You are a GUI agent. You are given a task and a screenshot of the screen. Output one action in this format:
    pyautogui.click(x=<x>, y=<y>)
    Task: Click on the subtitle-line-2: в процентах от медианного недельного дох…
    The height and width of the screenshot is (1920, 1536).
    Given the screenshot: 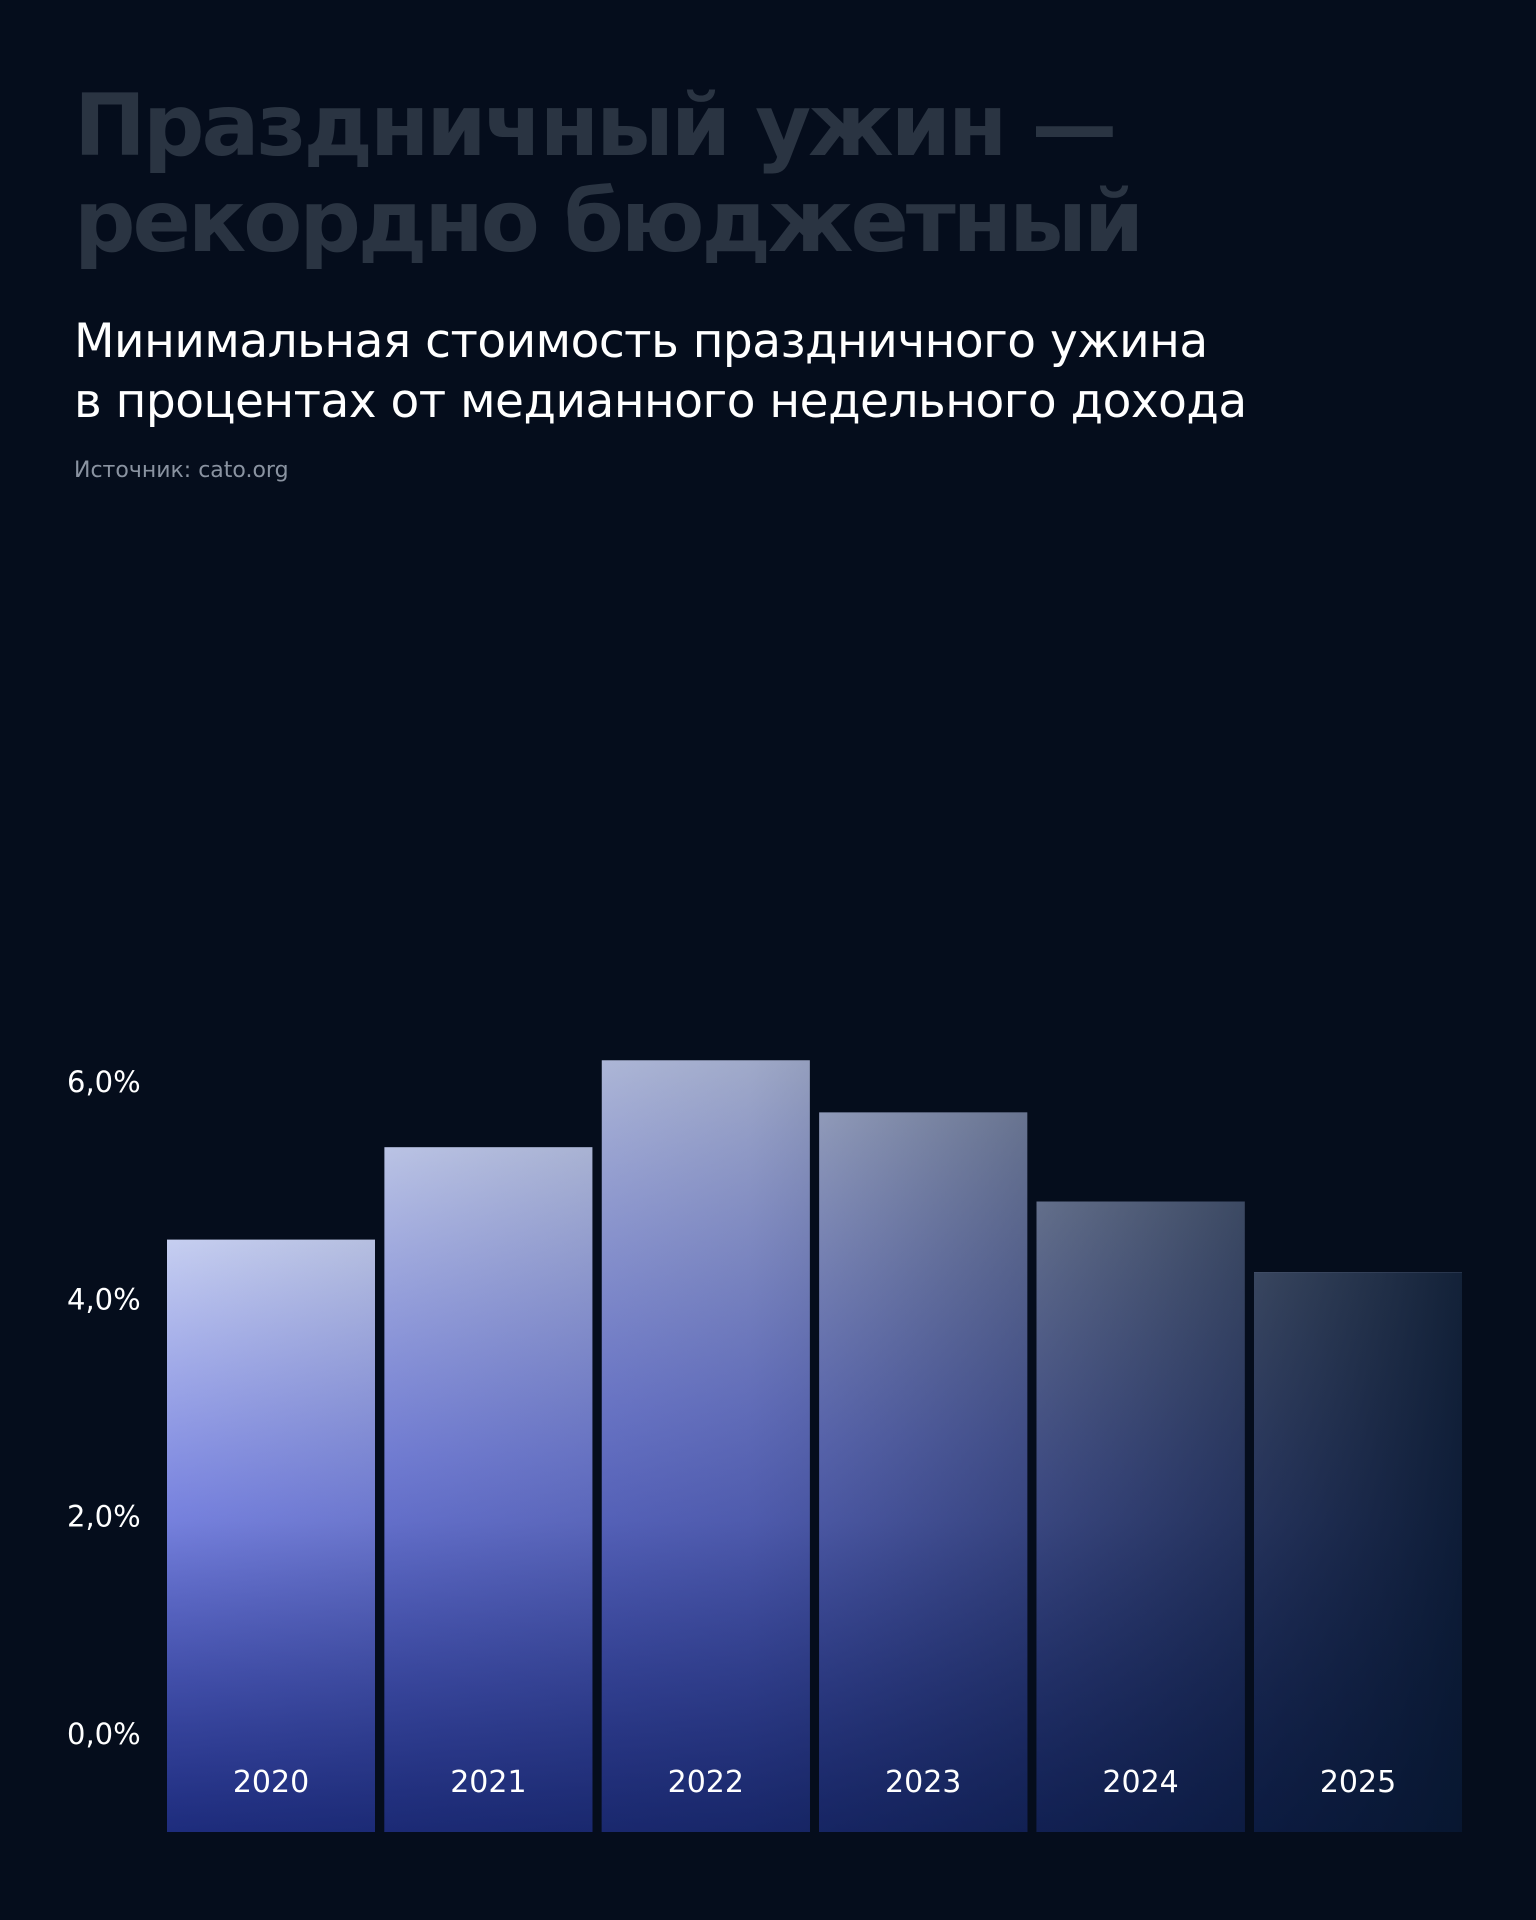 What is the action you would take?
    pyautogui.click(x=660, y=401)
    